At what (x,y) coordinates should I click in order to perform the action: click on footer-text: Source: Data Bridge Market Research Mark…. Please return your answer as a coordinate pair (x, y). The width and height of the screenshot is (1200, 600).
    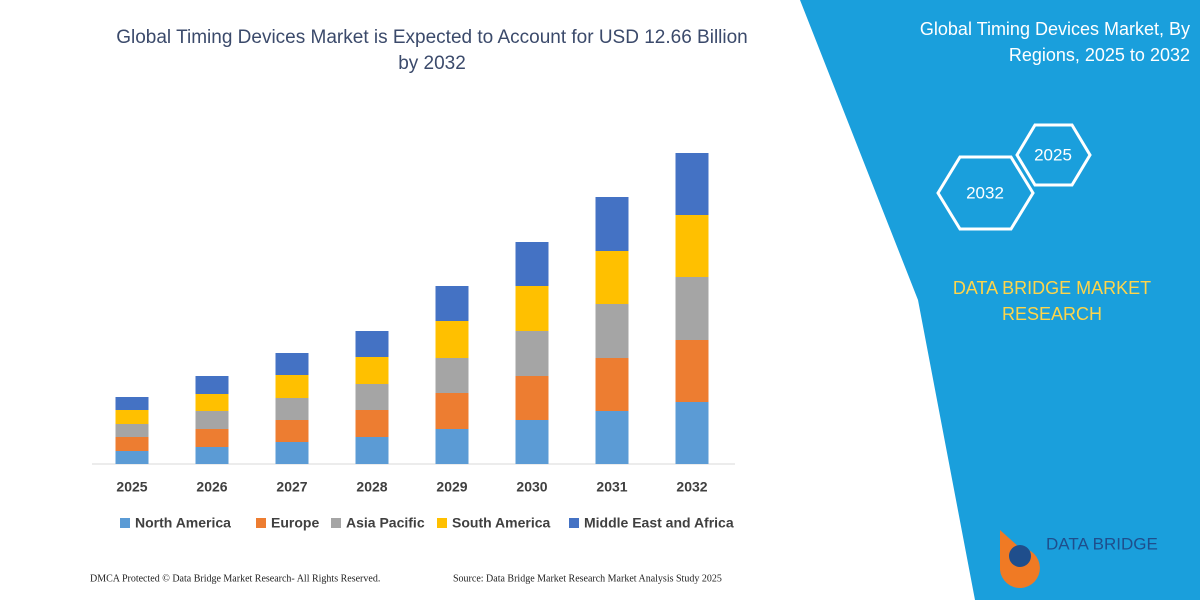
    Looking at the image, I should click on (587, 578).